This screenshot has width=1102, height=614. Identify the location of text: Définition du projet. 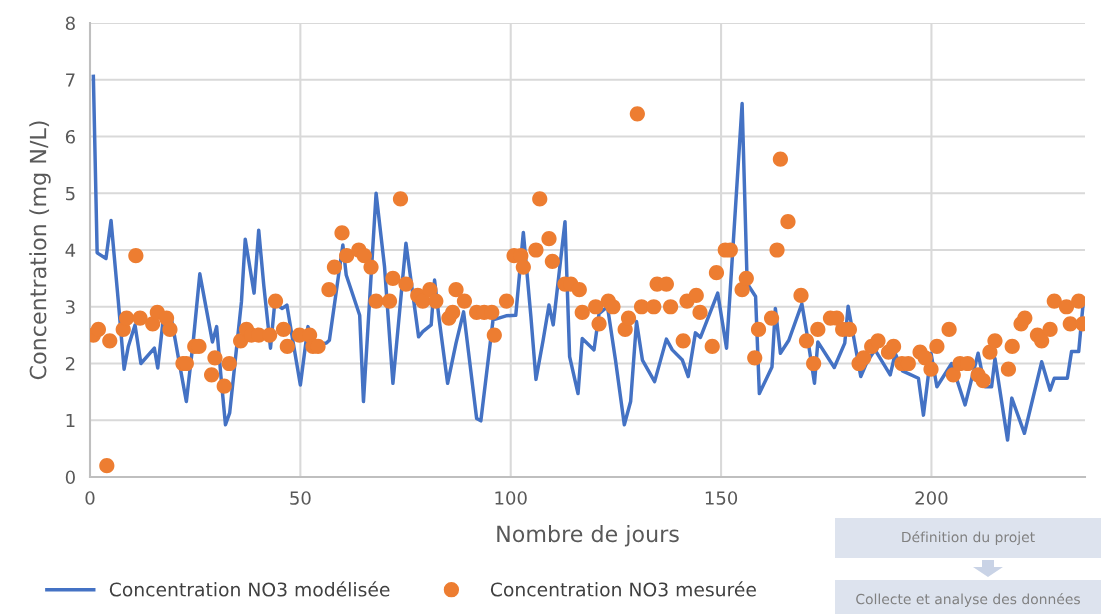
(968, 538).